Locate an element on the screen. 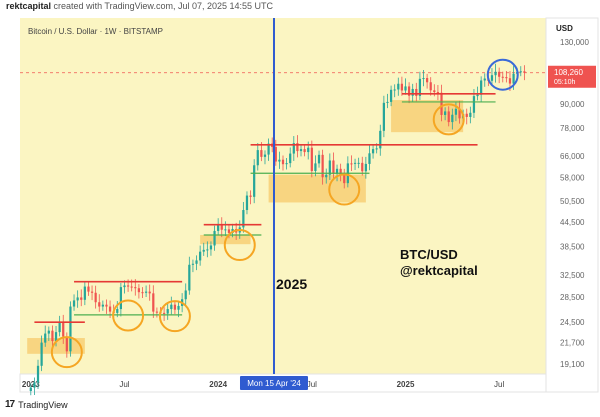 Image resolution: width=600 pixels, height=417 pixels. highlight-circle-blue is located at coordinates (502, 74).